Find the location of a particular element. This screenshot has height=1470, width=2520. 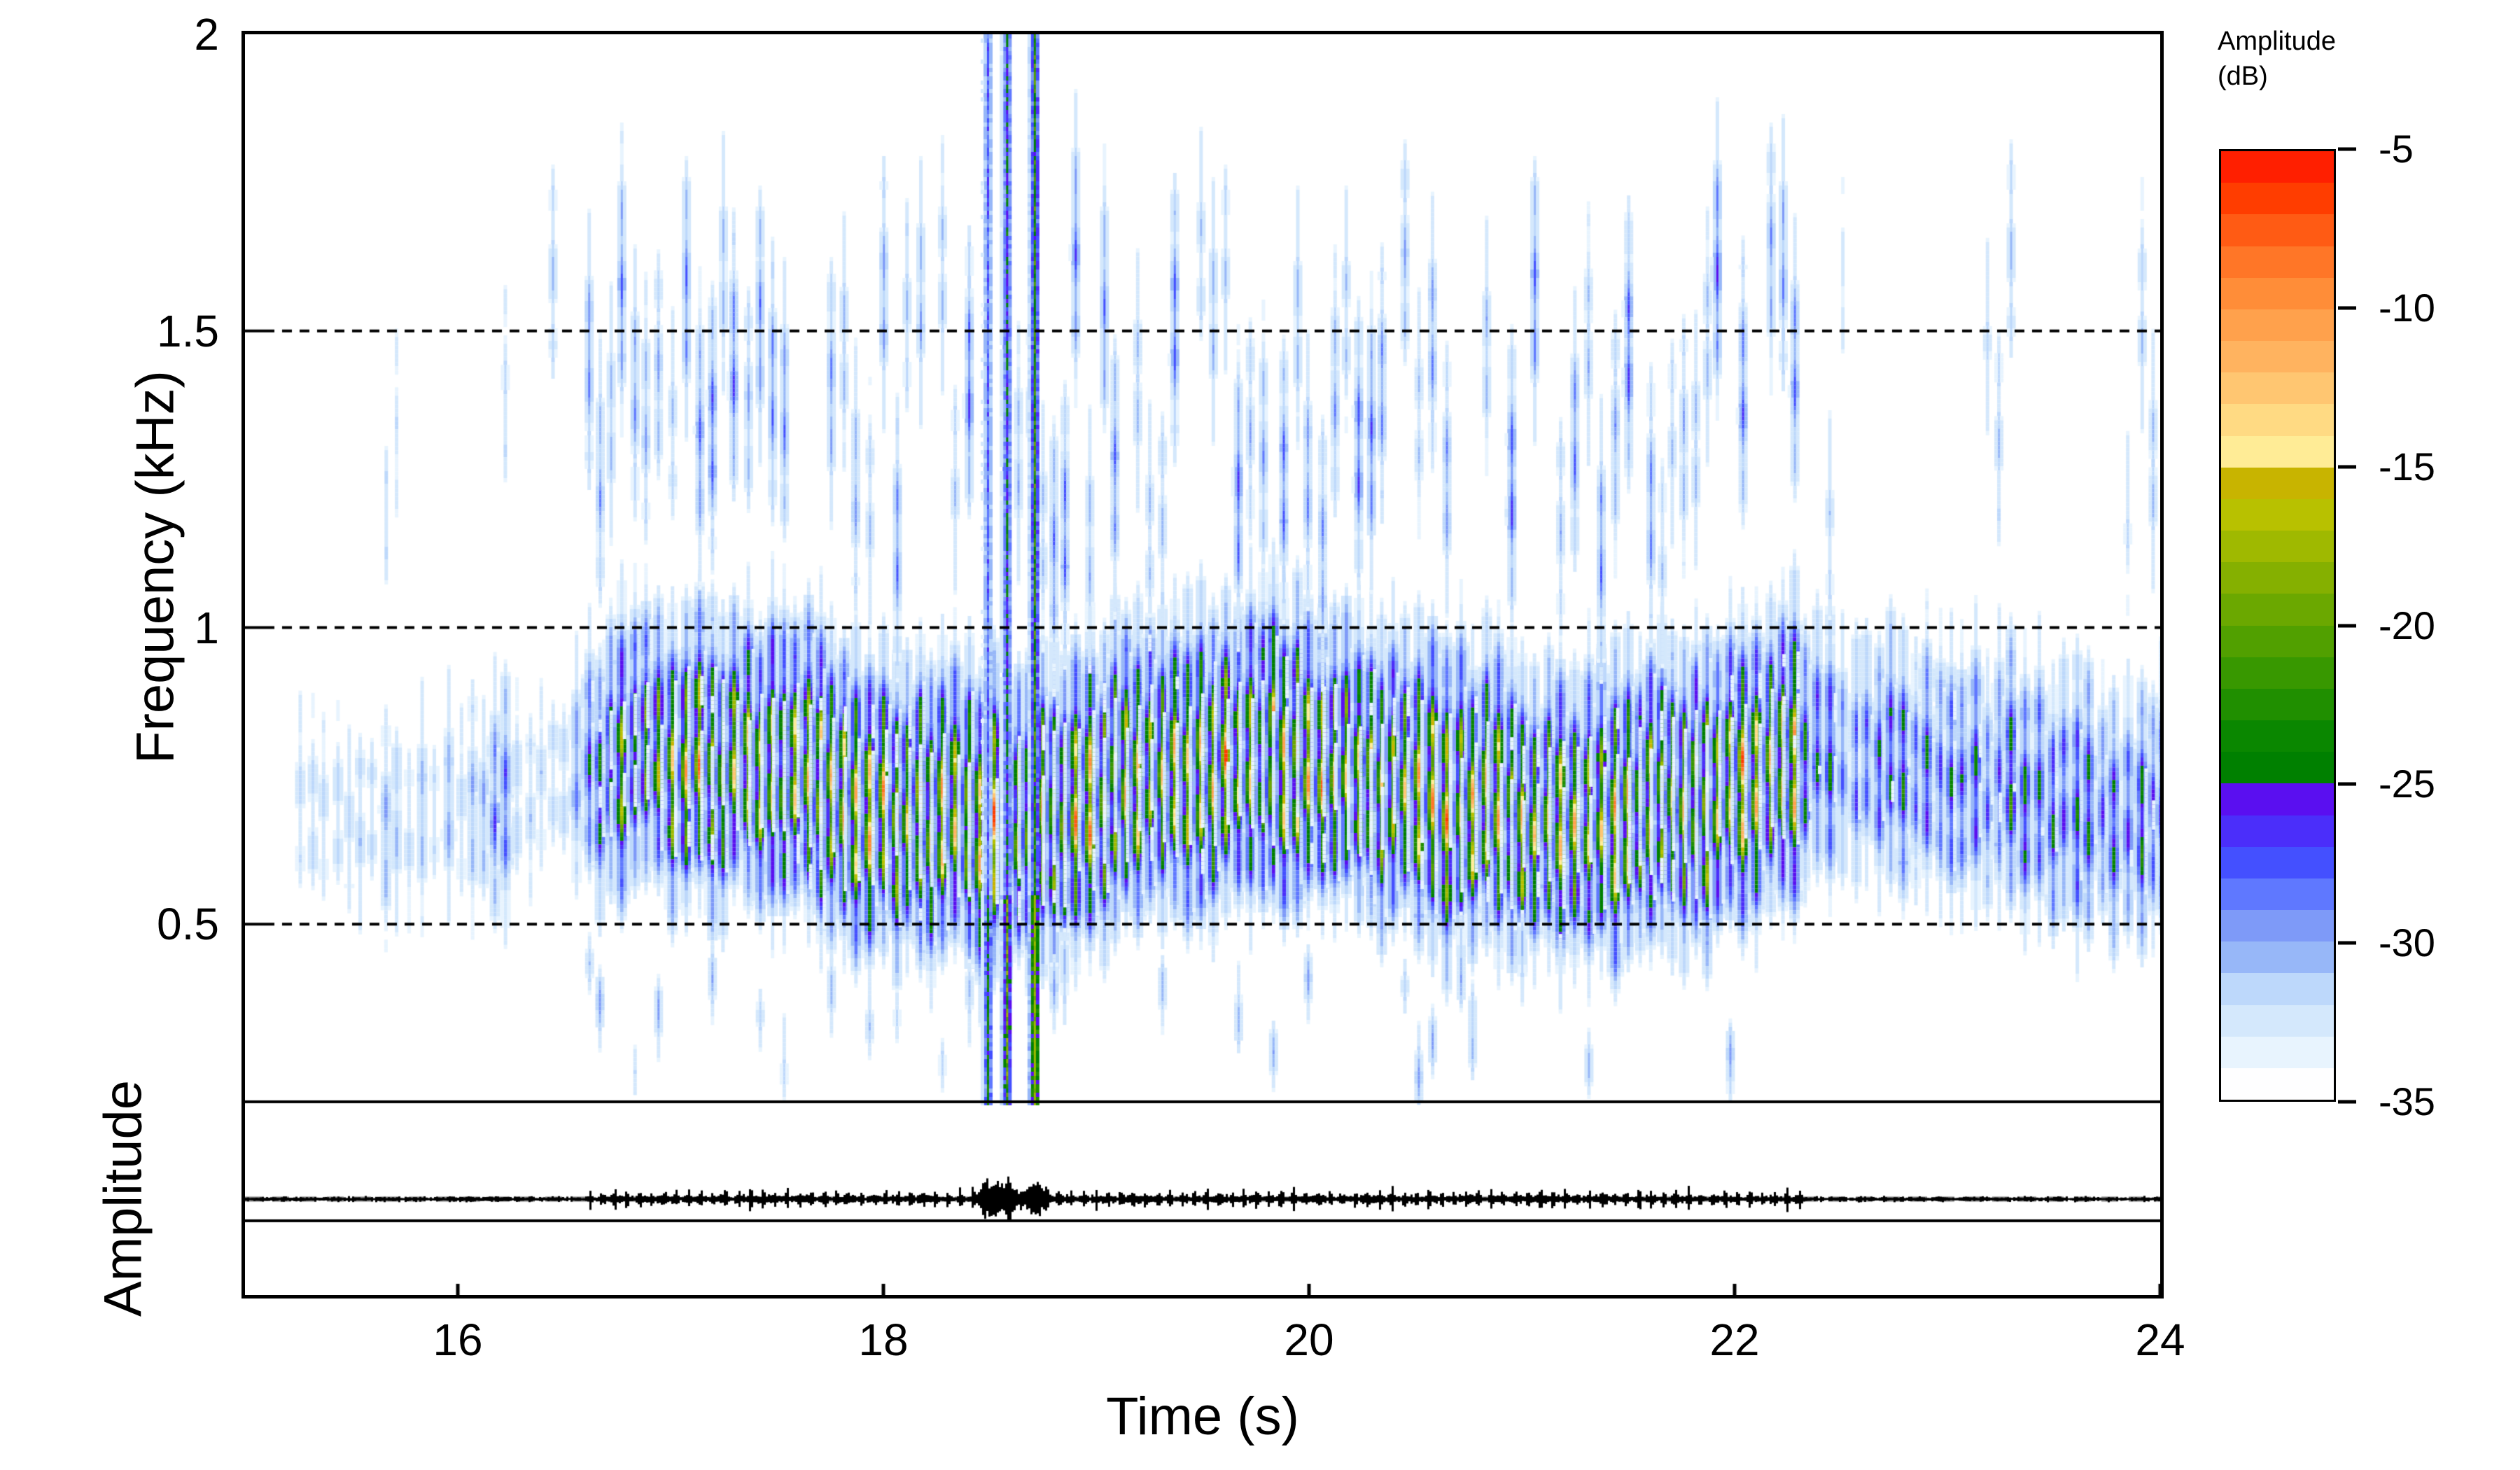

y-tick-label: 2 is located at coordinates (206, 34).